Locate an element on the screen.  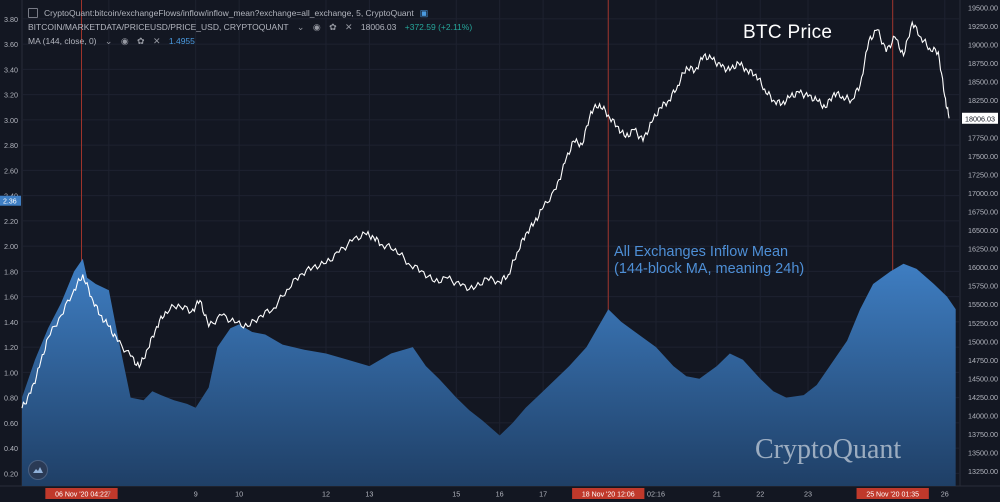
right-tick-label: 19500.00 is located at coordinates (983, 7).